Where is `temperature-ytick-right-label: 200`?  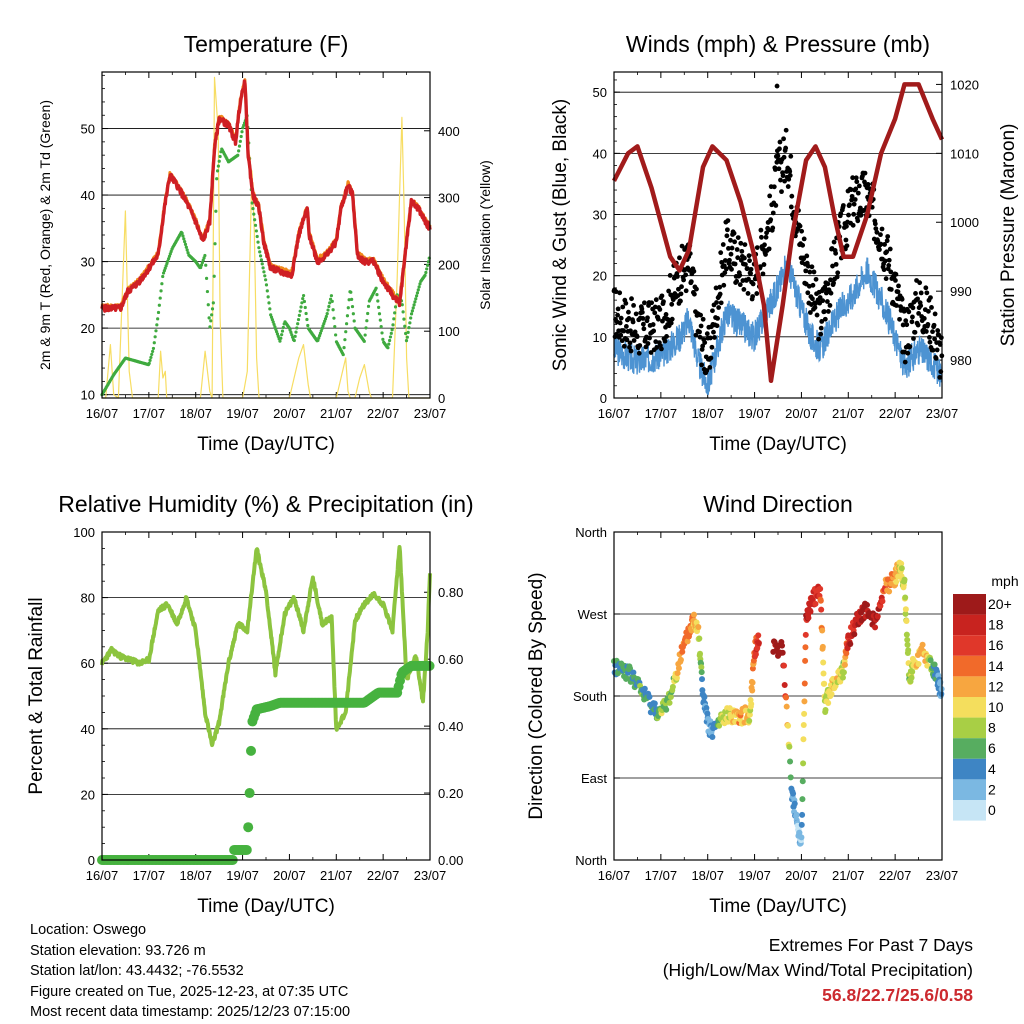 temperature-ytick-right-label: 200 is located at coordinates (449, 264).